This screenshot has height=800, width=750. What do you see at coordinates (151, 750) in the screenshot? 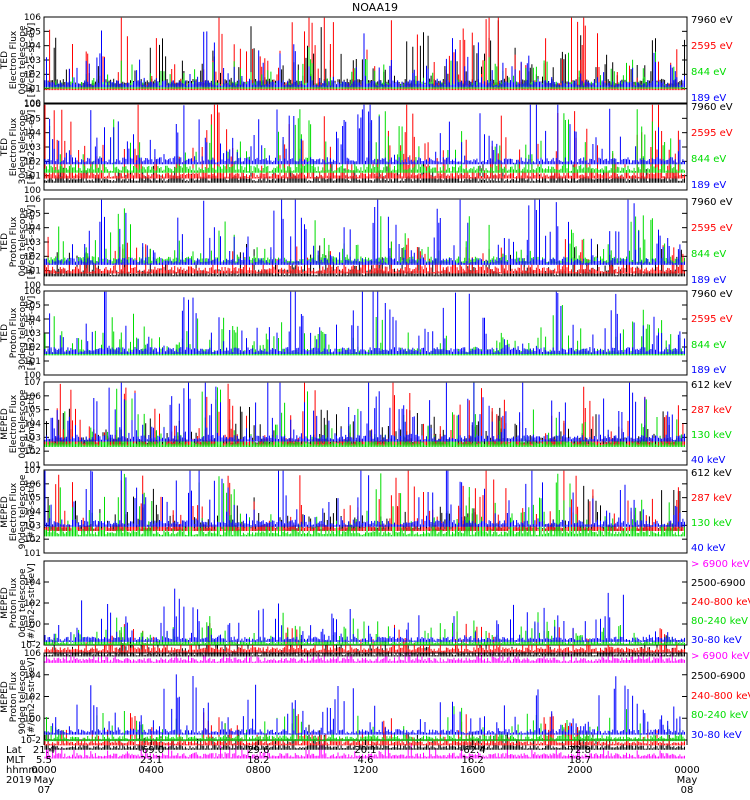
I see `x-axis-label: -69.0` at bounding box center [151, 750].